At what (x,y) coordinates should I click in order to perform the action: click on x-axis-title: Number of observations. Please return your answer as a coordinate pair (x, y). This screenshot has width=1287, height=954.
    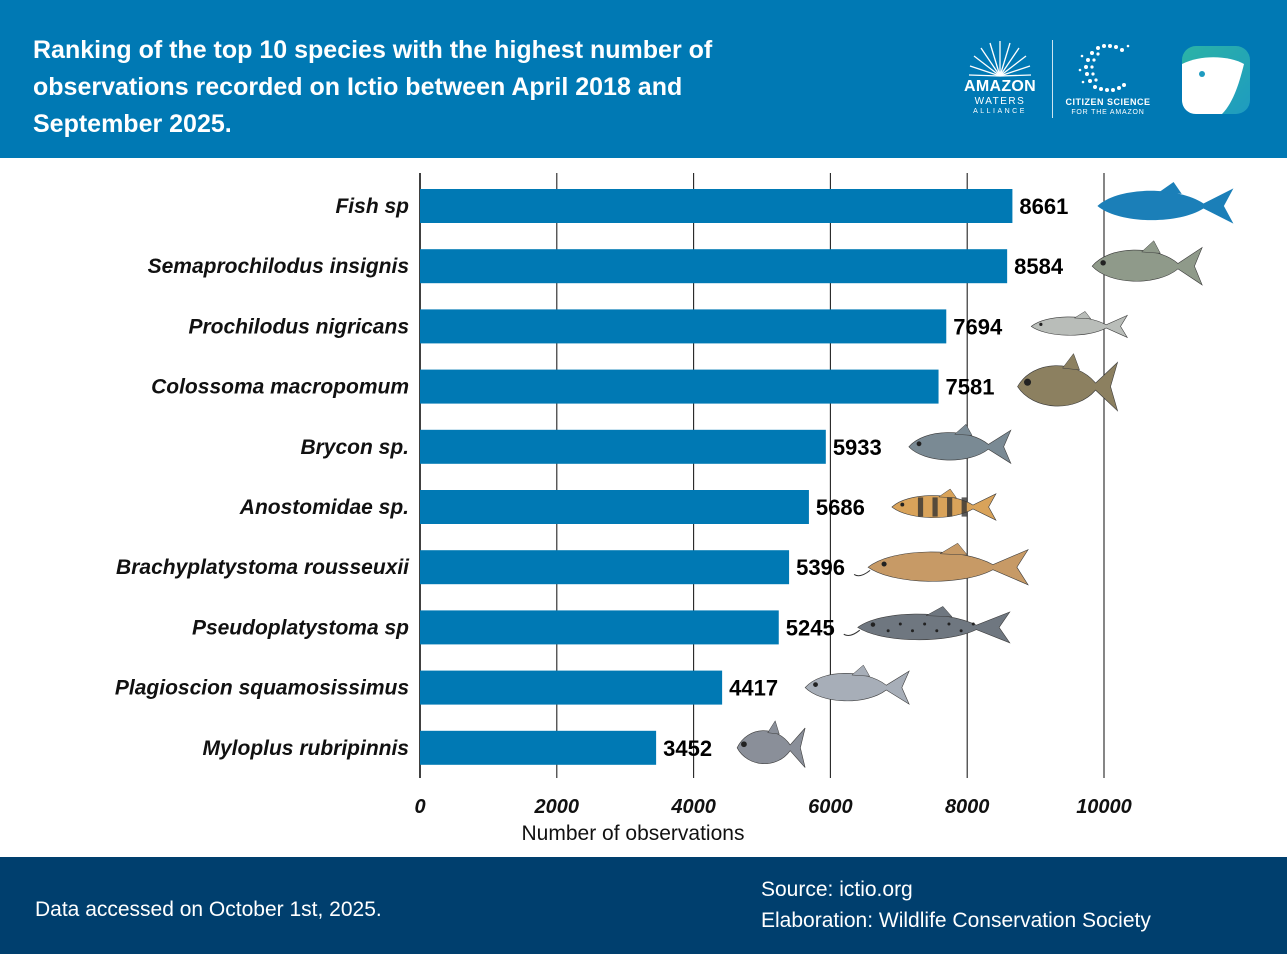
    Looking at the image, I should click on (633, 833).